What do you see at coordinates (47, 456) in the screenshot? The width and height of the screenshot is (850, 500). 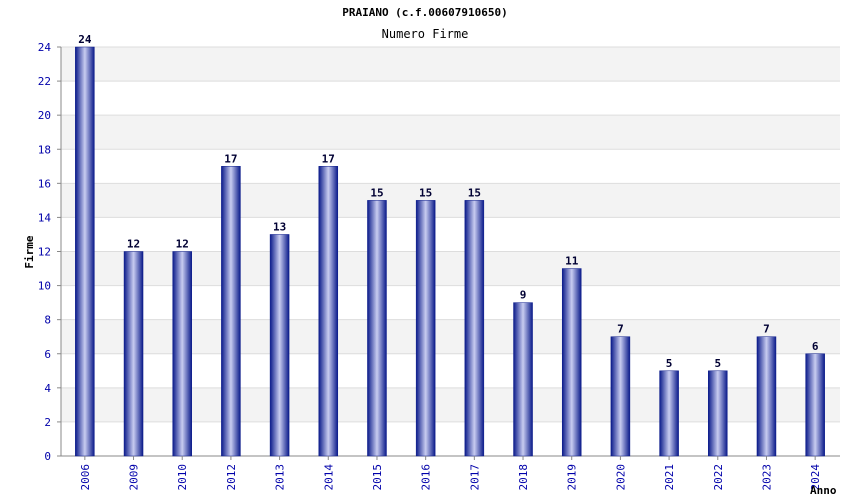 I see `y-tick-label: 0` at bounding box center [47, 456].